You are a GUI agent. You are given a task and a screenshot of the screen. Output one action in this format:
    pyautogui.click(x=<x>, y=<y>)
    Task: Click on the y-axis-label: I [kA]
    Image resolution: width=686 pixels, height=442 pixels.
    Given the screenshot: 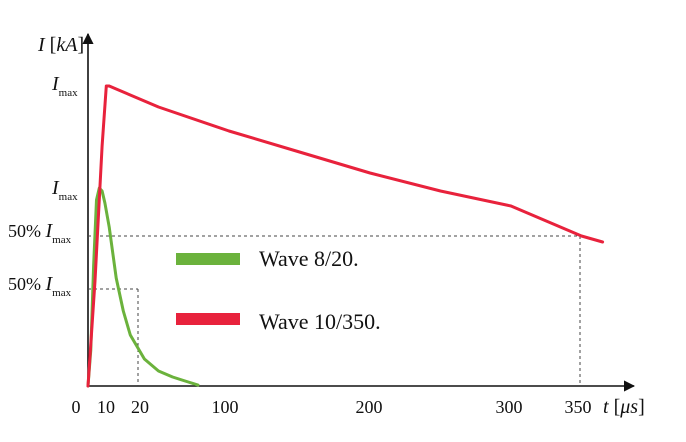 What is the action you would take?
    pyautogui.click(x=60, y=45)
    